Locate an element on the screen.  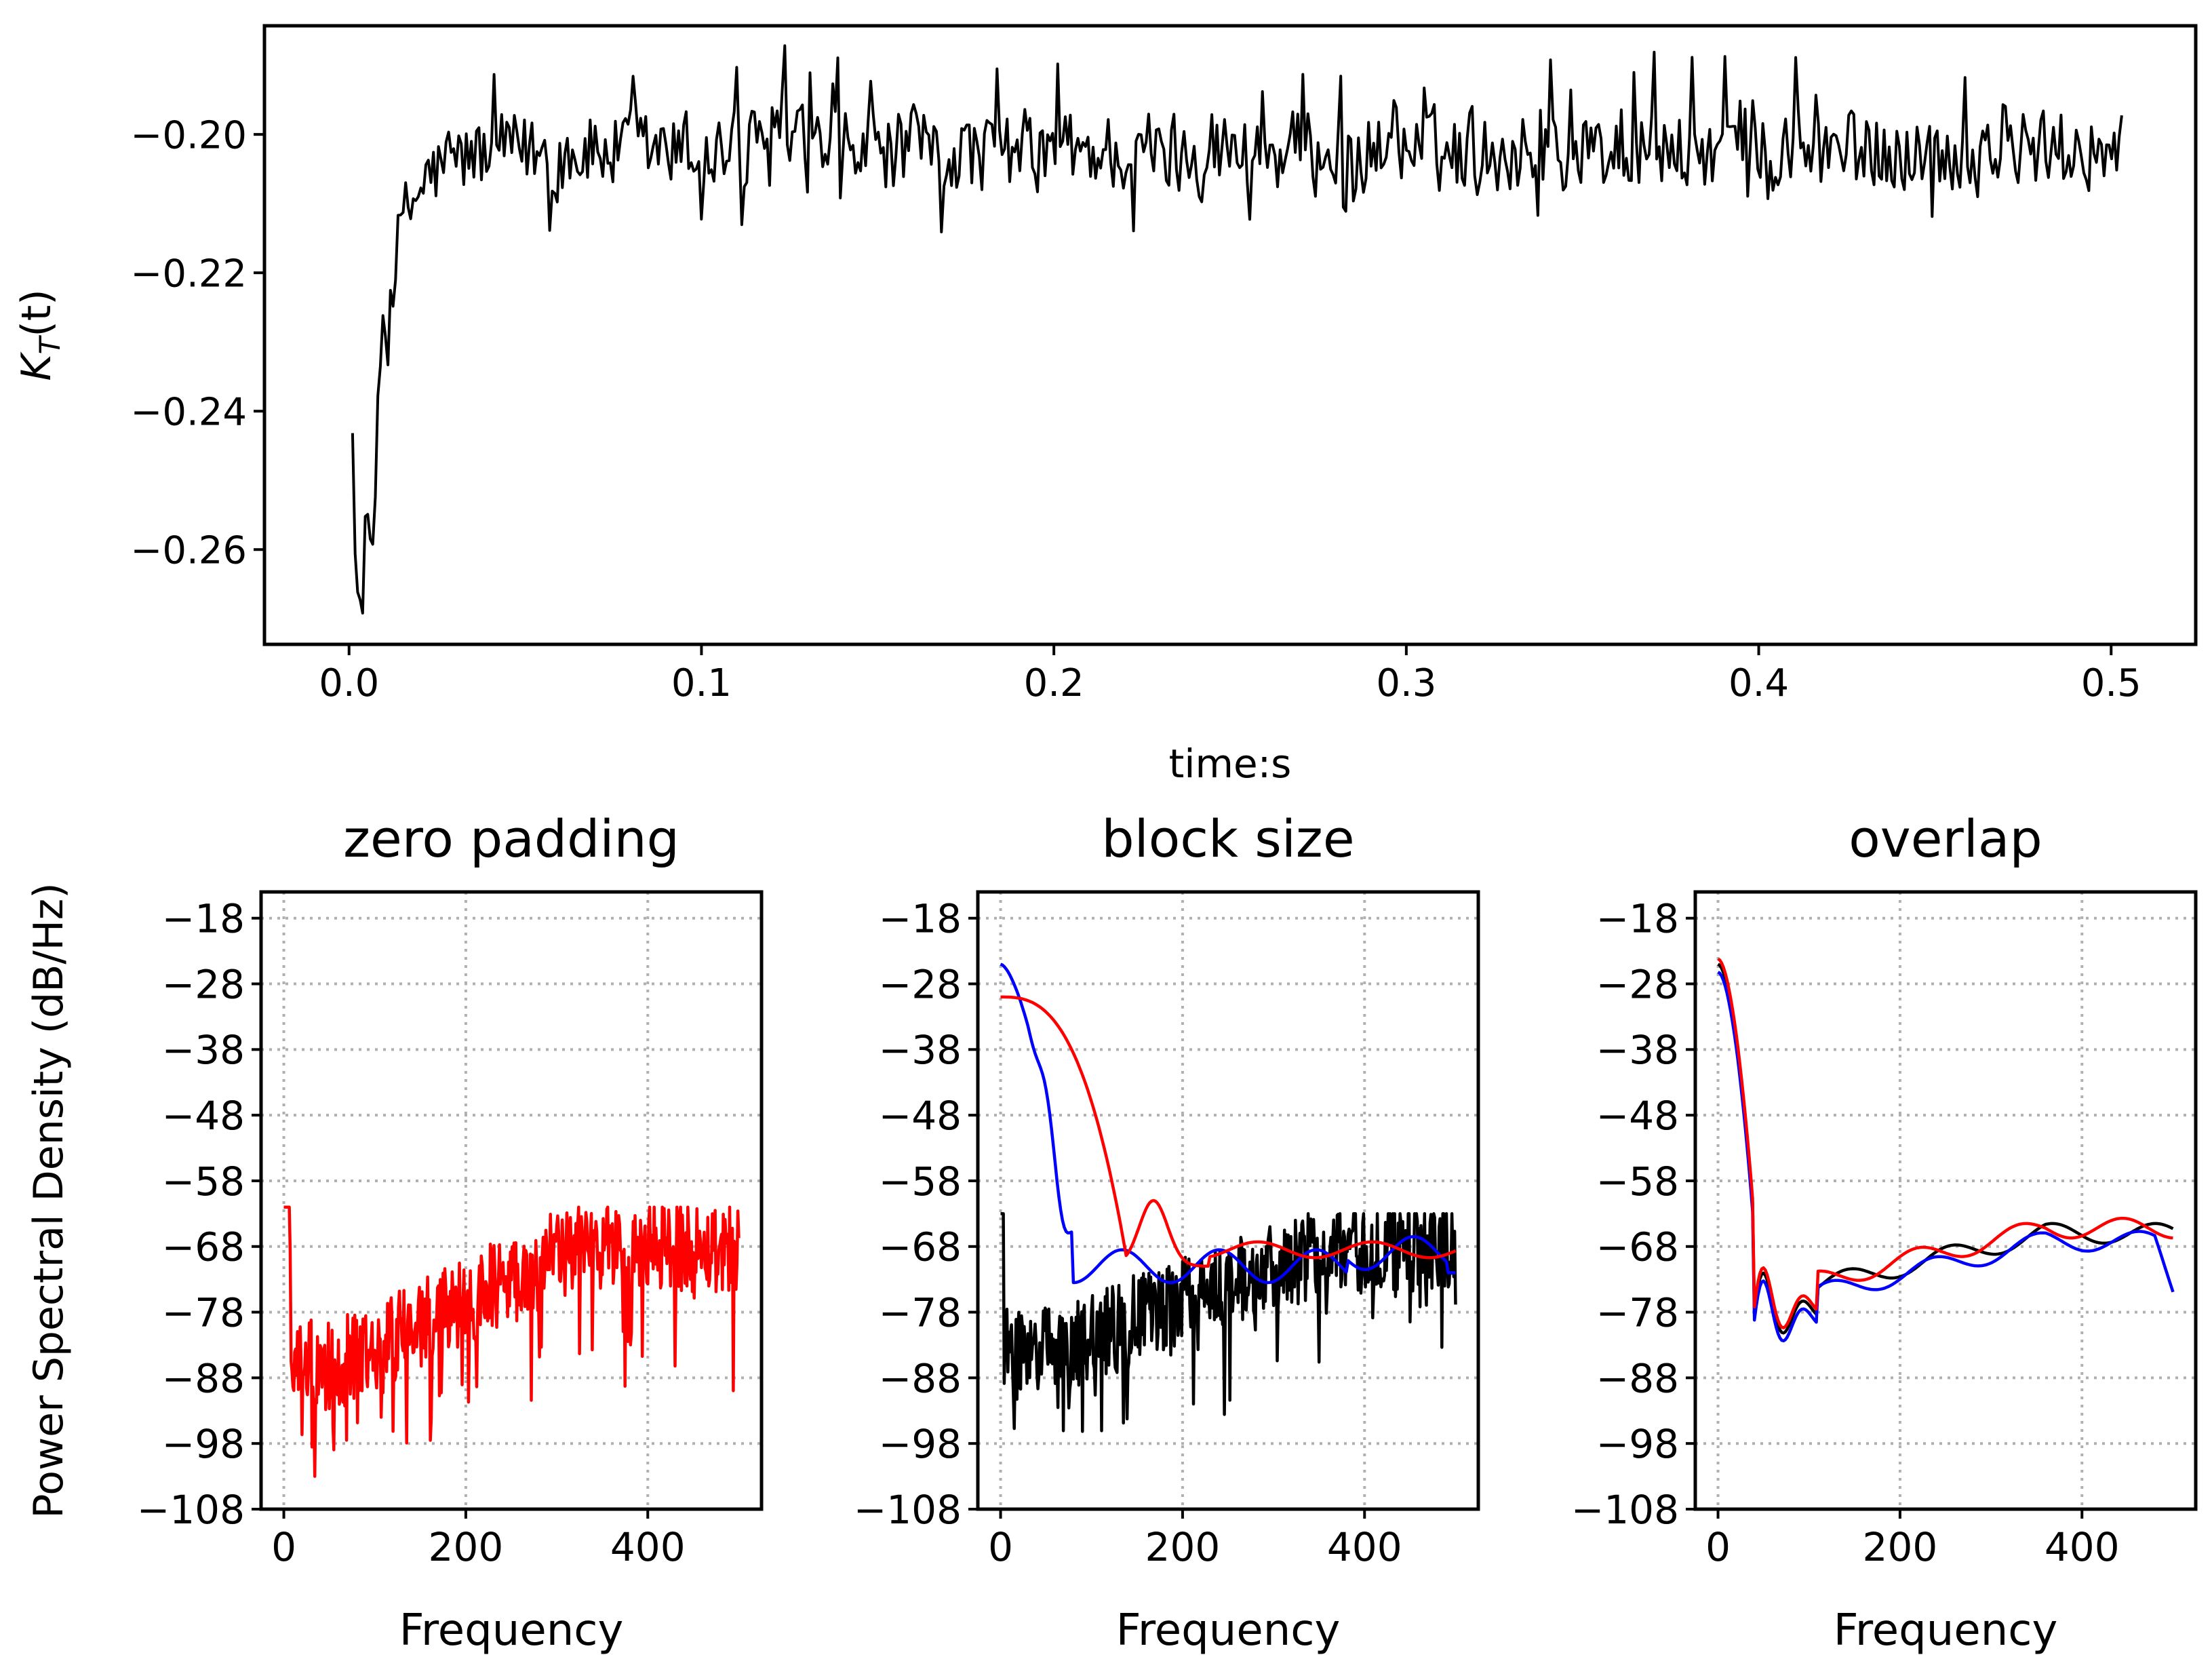
y-tick-label: −0.26 is located at coordinates (189, 550).